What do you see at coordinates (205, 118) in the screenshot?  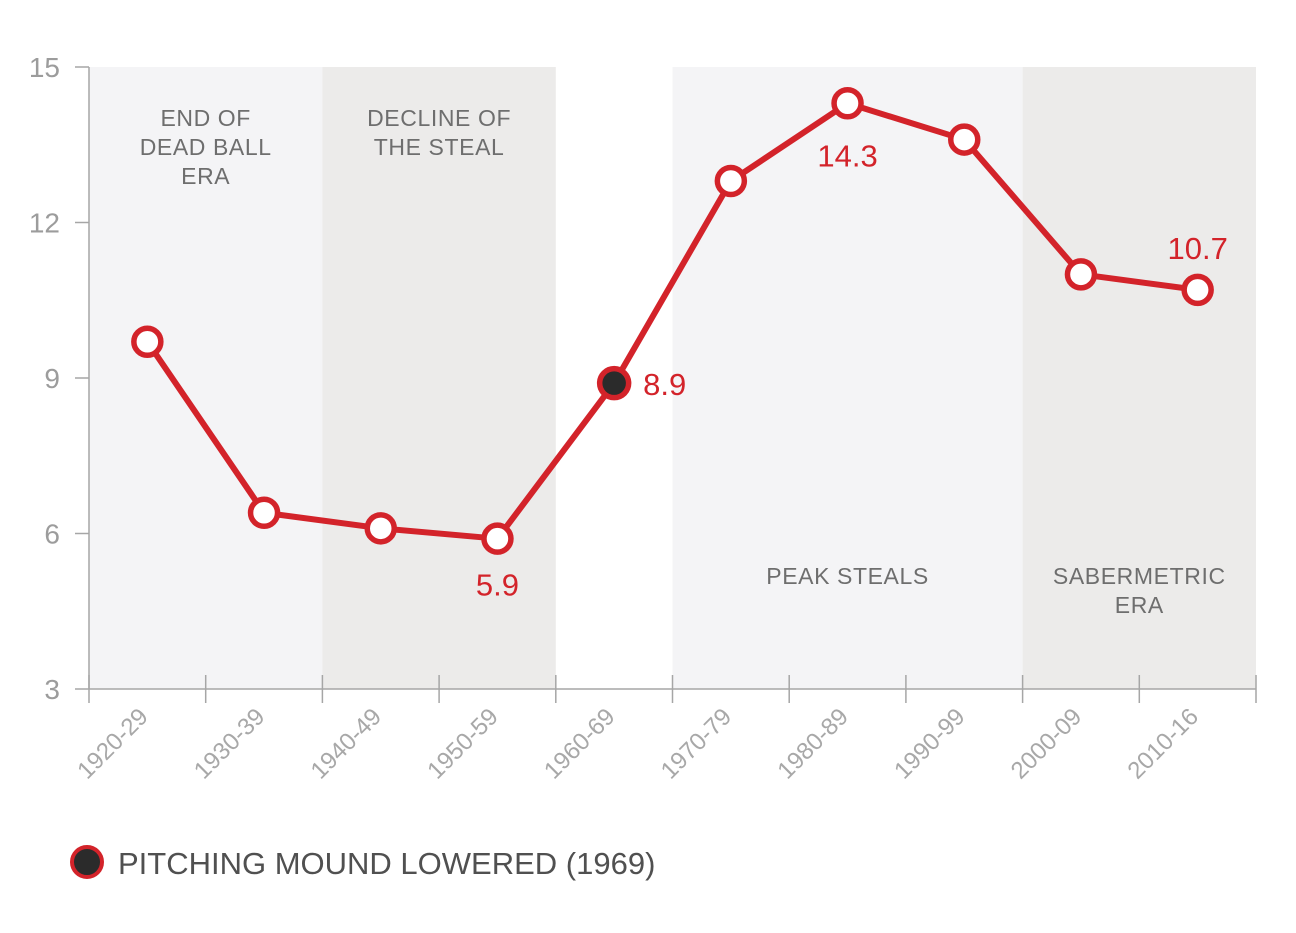 I see `era-label-end-of-dead-ball-era-line-1: END OF` at bounding box center [205, 118].